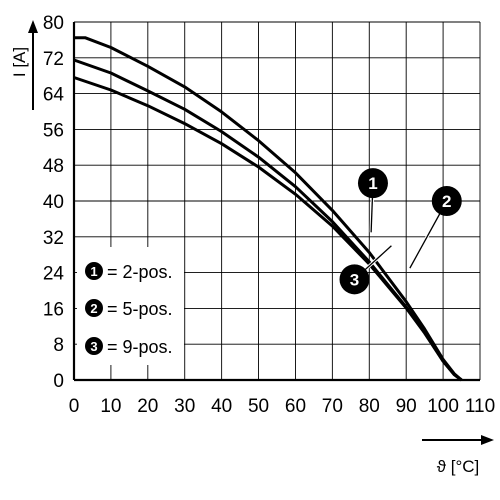 The width and height of the screenshot is (500, 500). I want to click on callouts: 1 2 3, so click(400, 231).